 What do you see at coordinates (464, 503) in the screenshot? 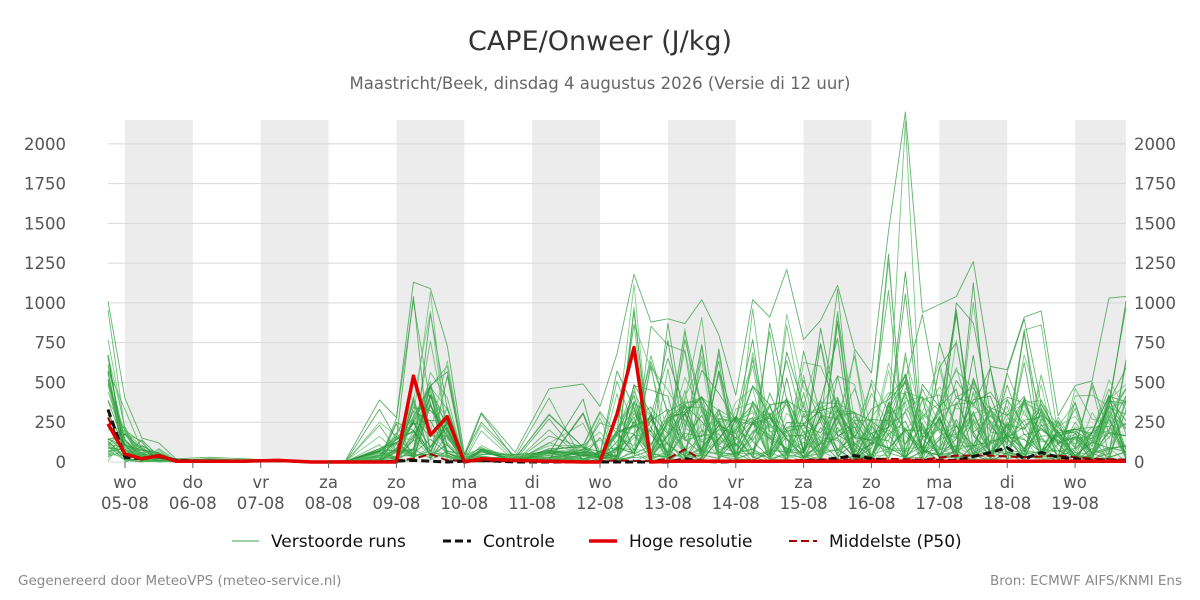
I see `x-tick-date-5: 10-08` at bounding box center [464, 503].